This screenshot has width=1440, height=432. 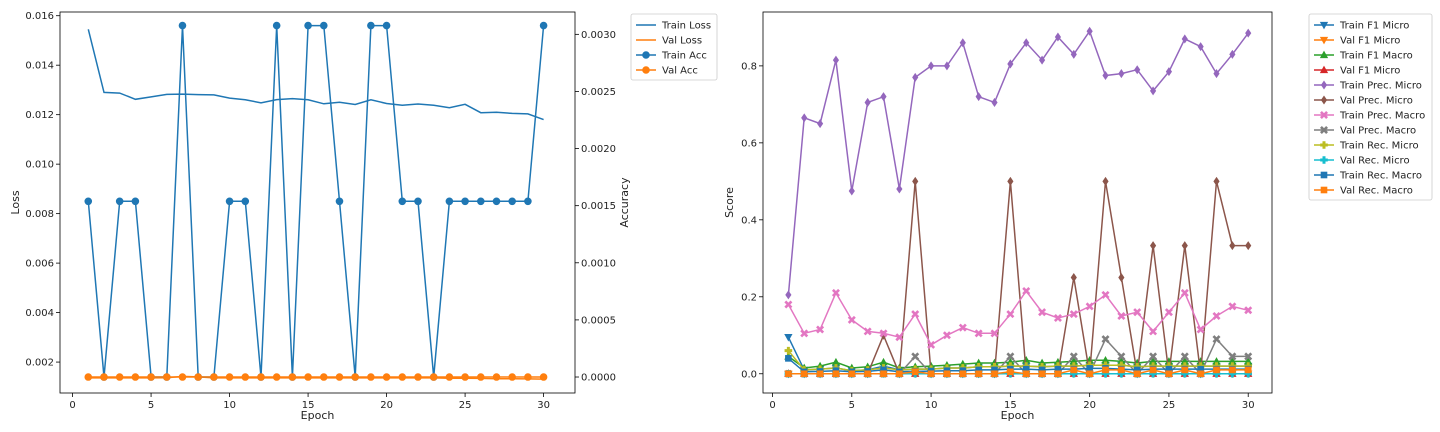 I want to click on y-tick-label: 0.010, so click(x=39, y=165).